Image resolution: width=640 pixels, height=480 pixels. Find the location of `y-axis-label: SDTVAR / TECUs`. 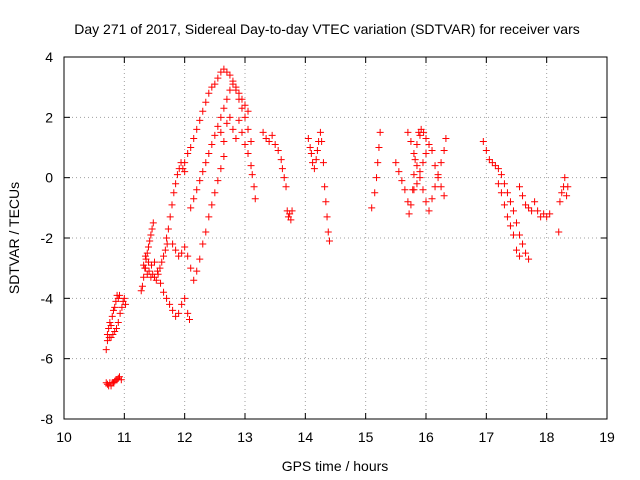

y-axis-label: SDTVAR / TECUs is located at coordinates (14, 238).